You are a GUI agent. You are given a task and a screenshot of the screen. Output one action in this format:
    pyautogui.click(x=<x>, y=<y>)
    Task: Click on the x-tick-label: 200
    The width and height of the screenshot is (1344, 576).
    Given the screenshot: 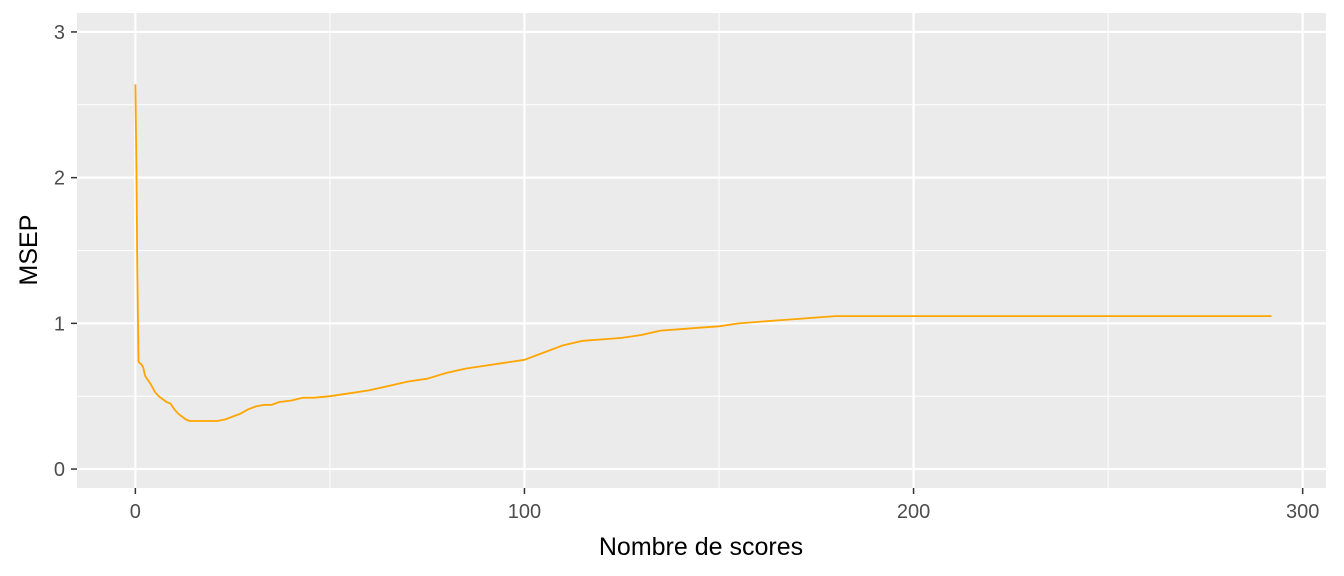 What is the action you would take?
    pyautogui.click(x=913, y=512)
    